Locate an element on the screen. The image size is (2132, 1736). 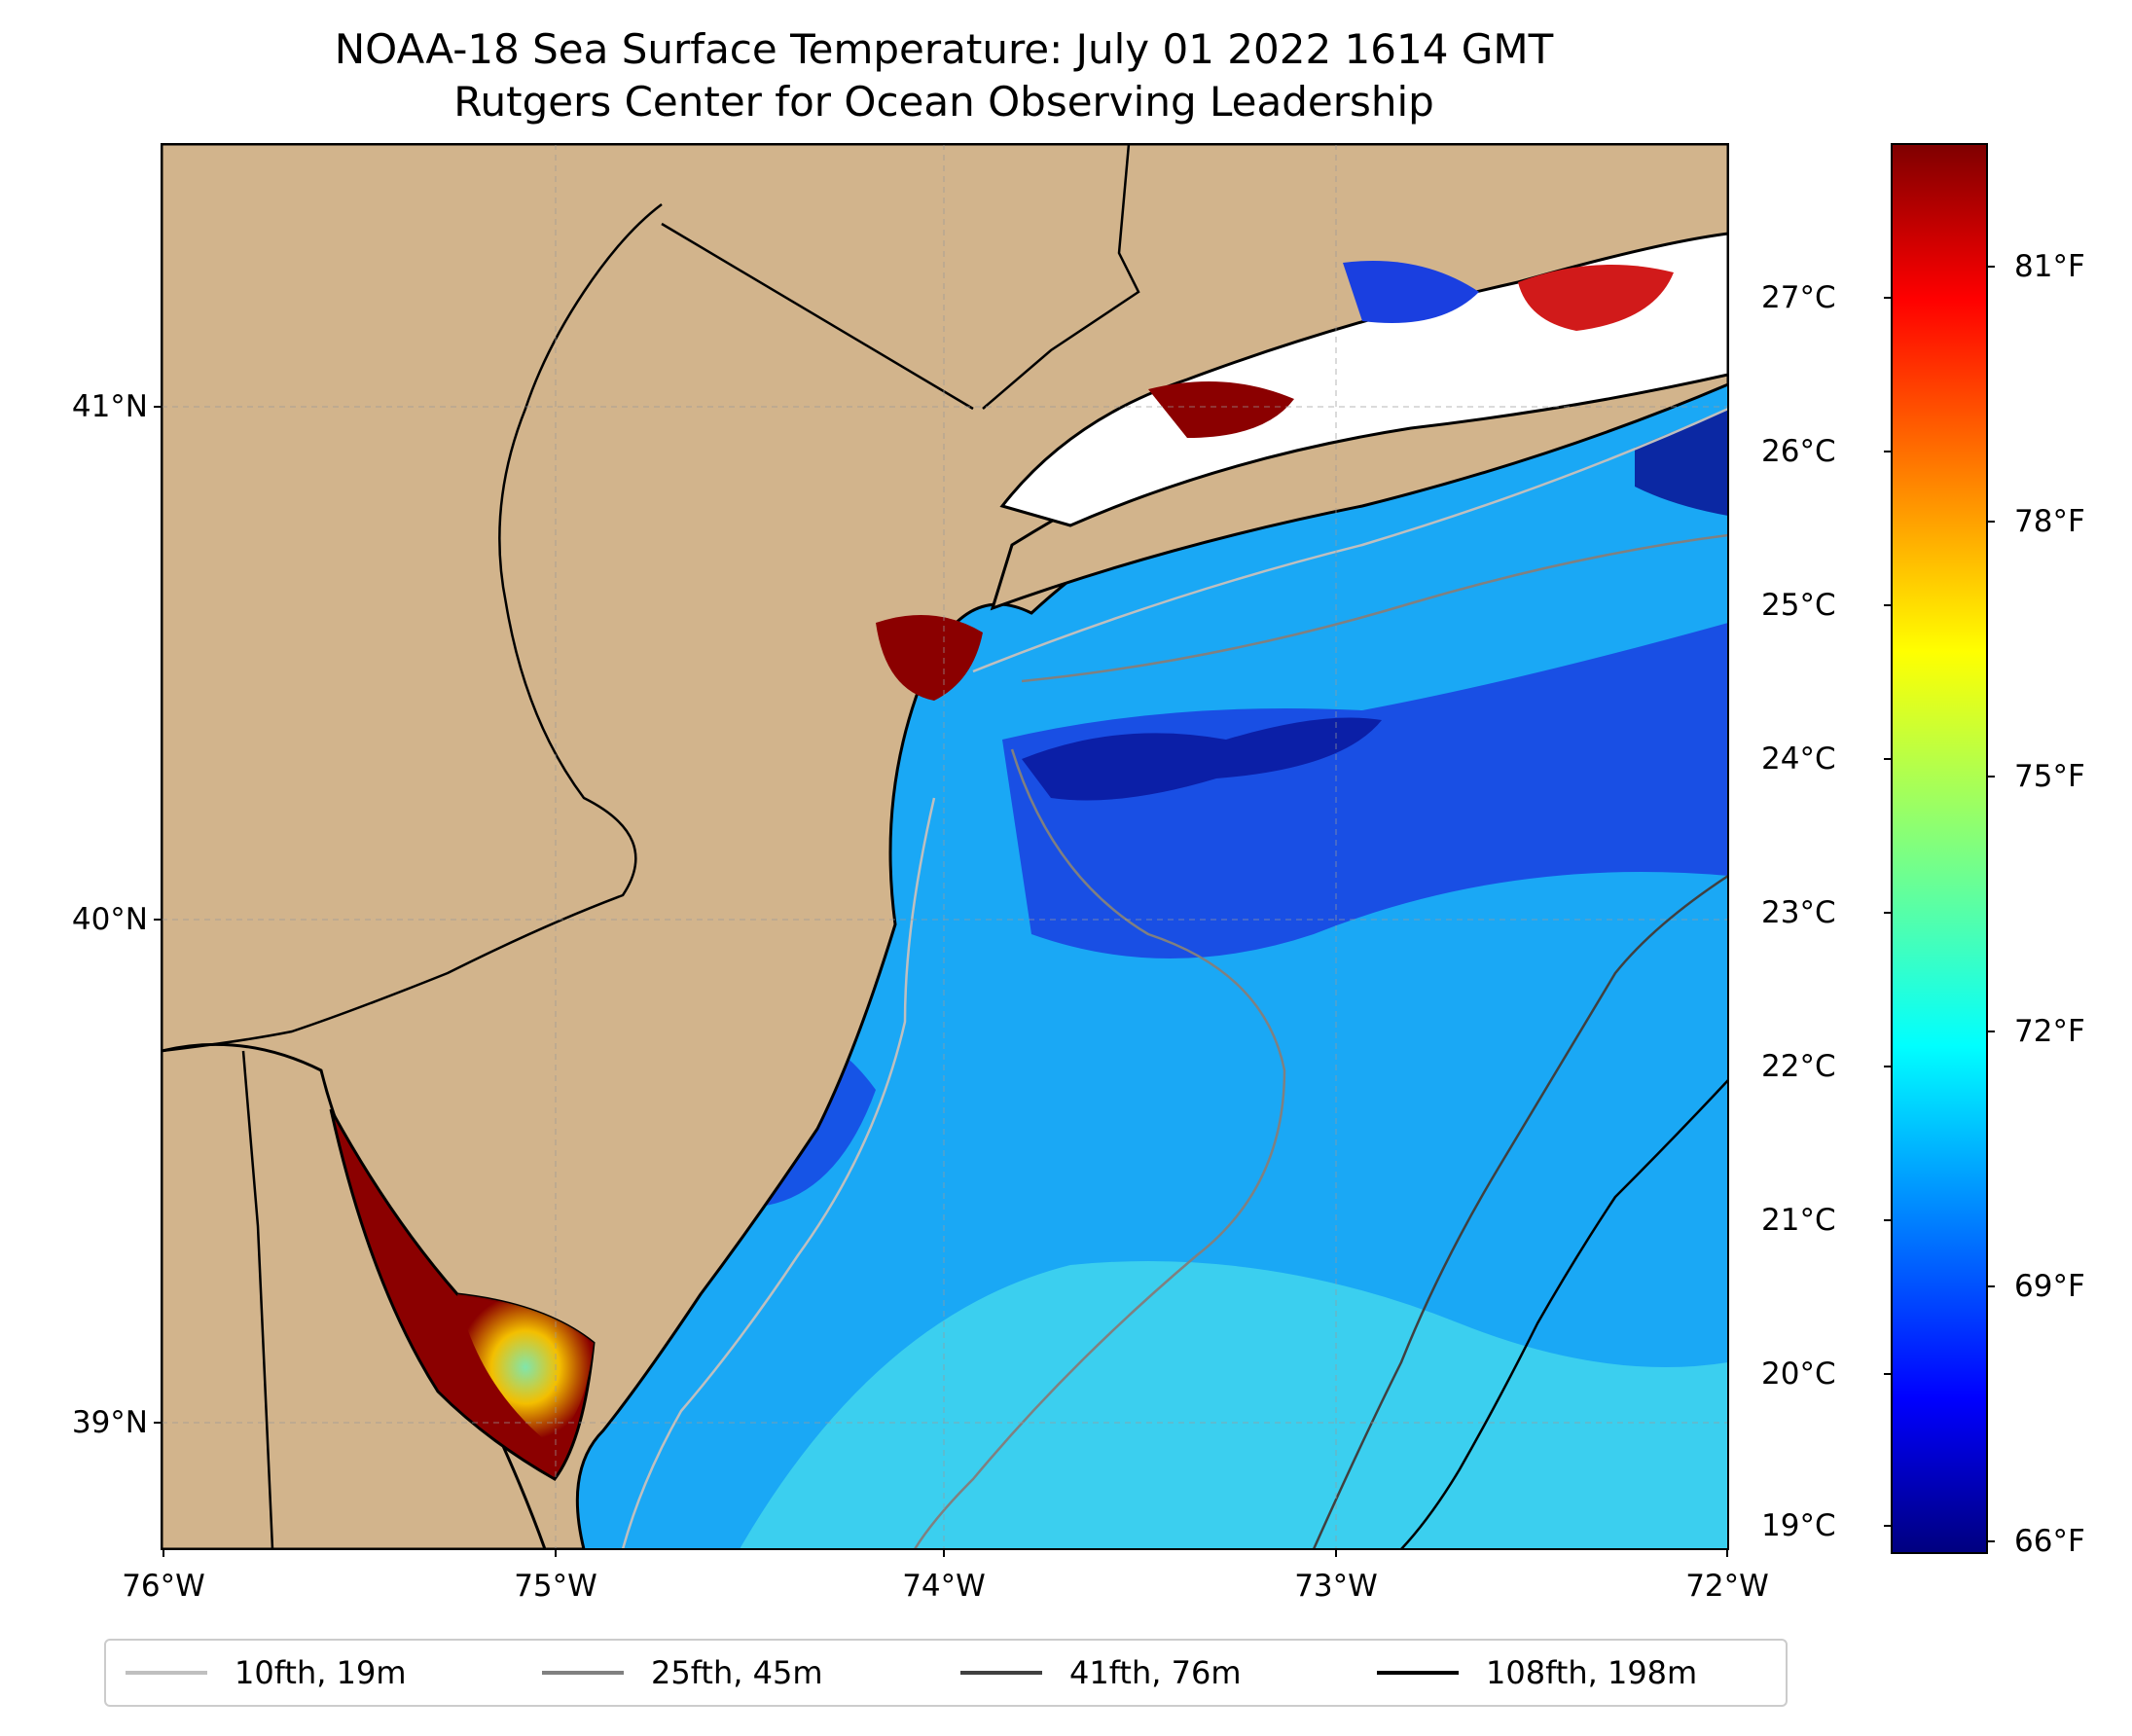
legend-entry-108fth: 108fth, 198m is located at coordinates (1537, 1673).